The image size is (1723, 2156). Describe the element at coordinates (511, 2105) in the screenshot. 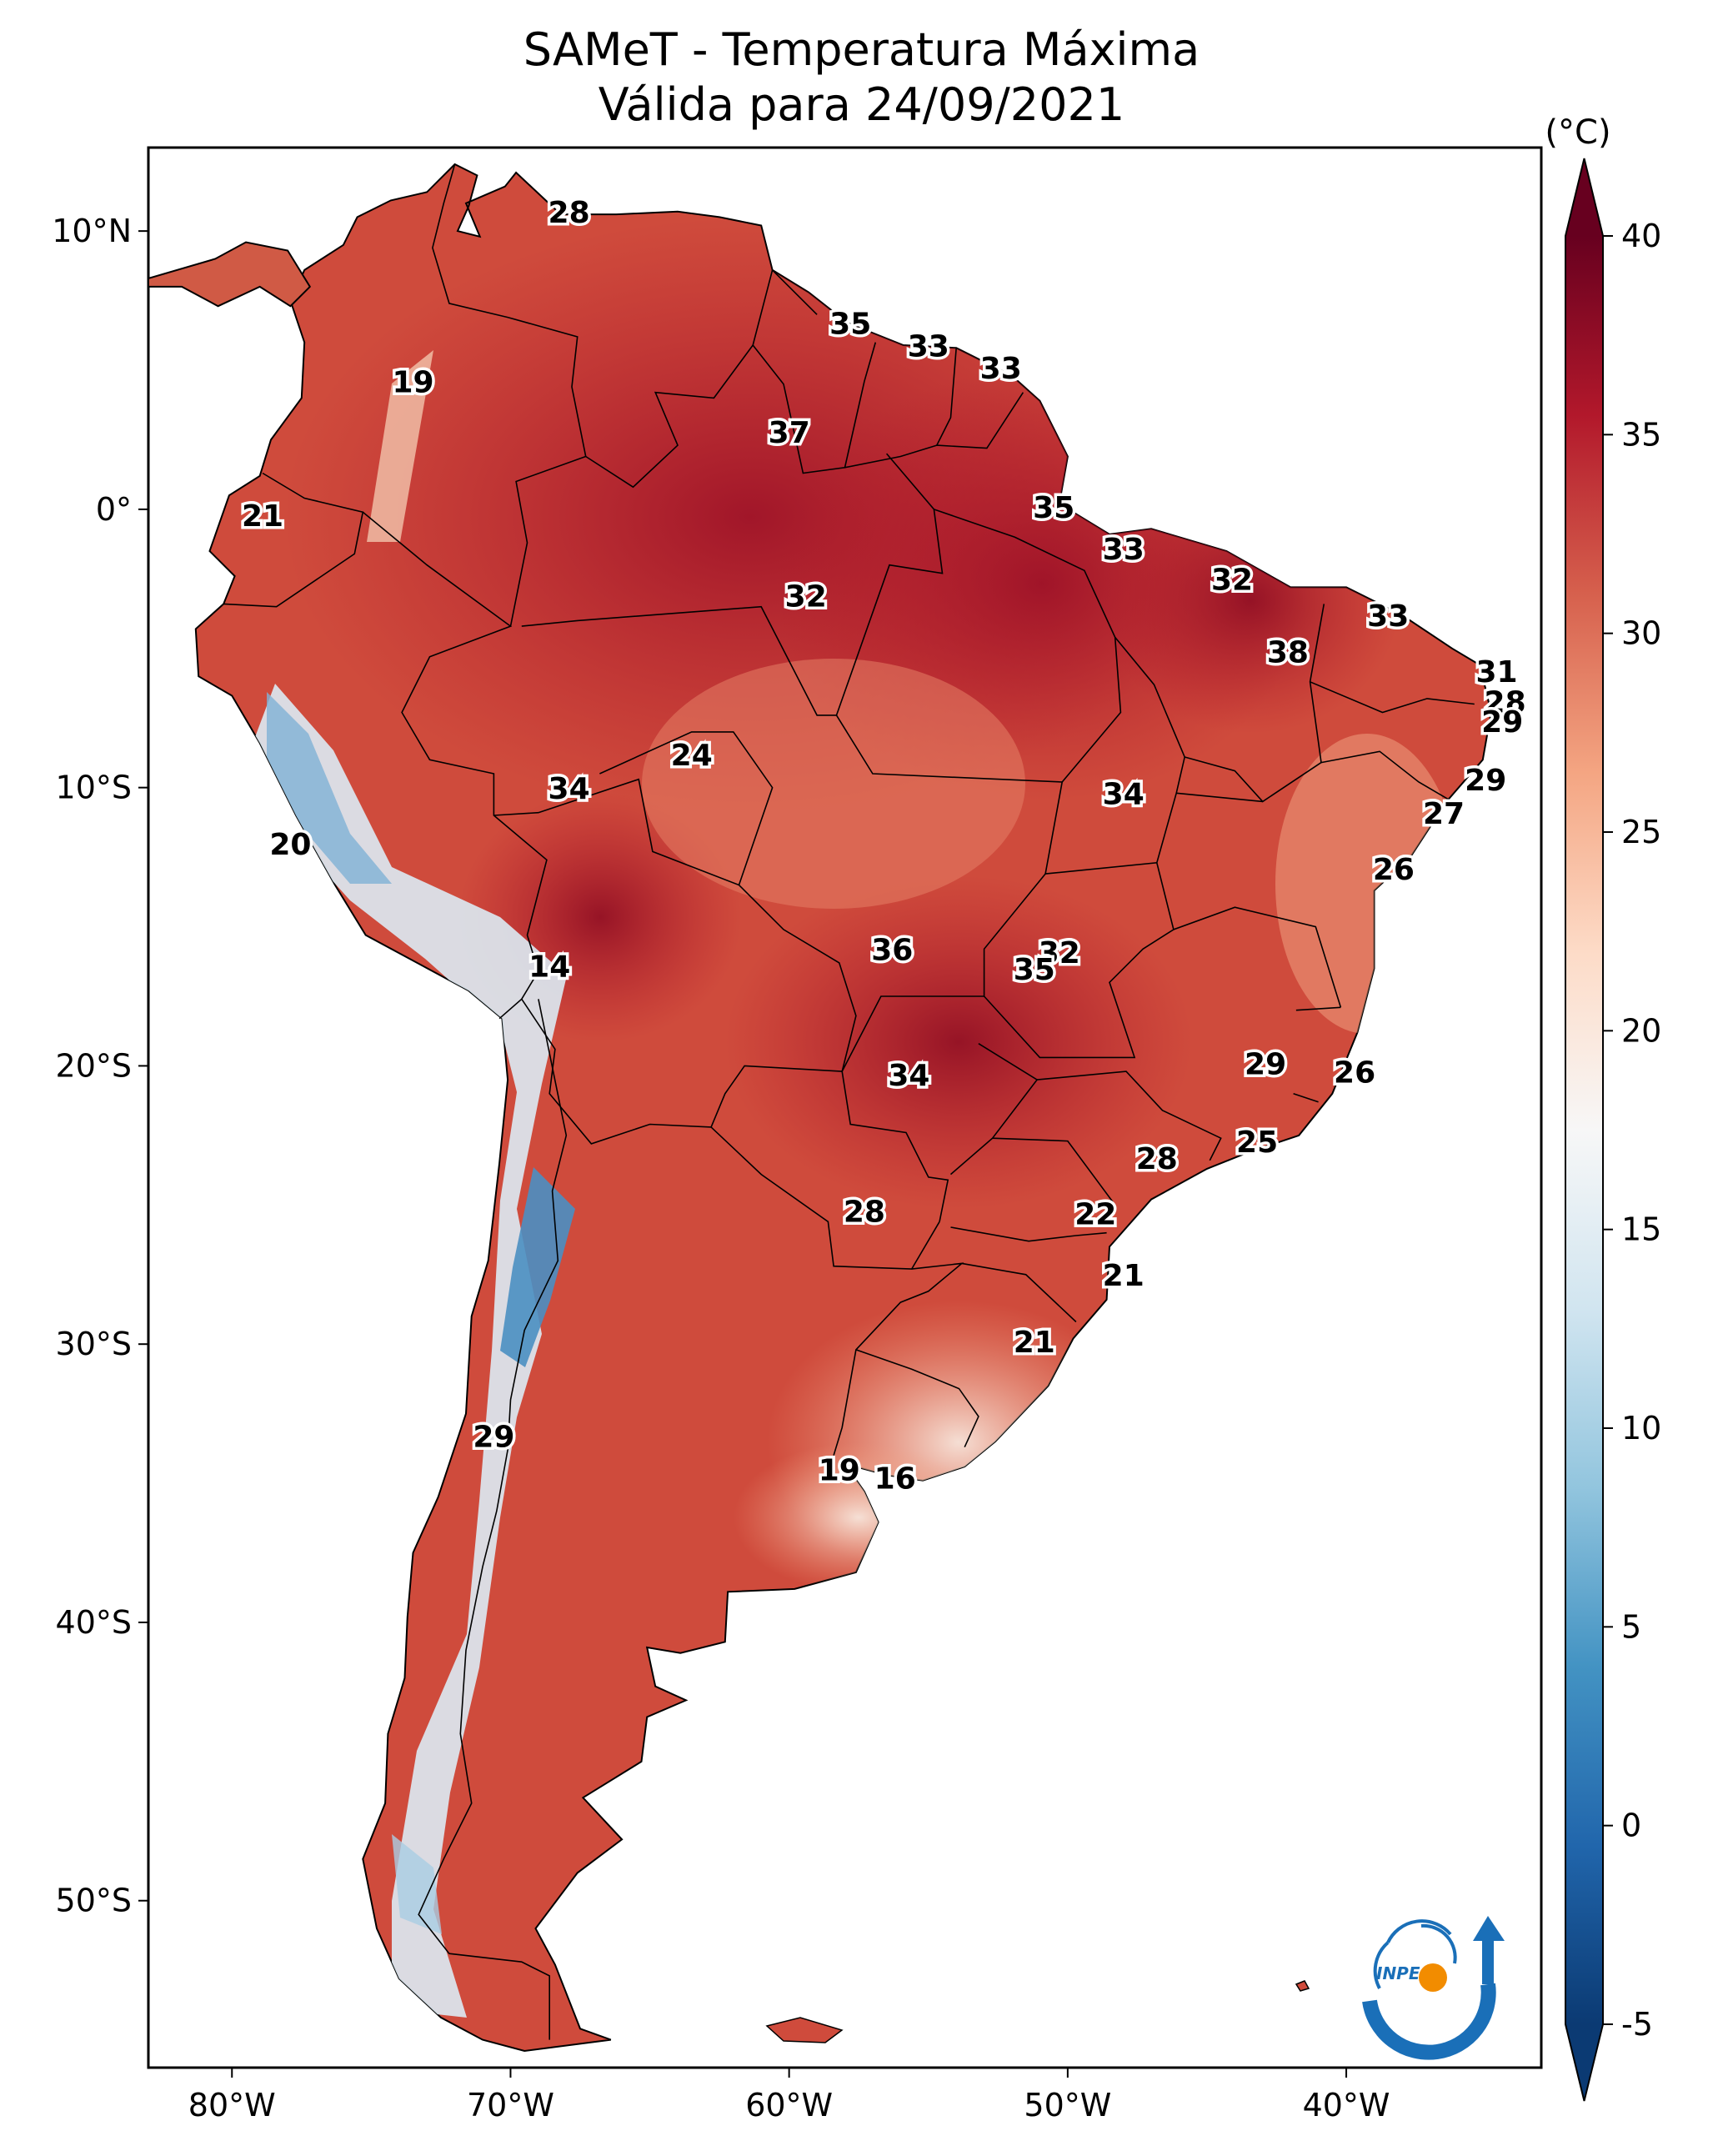

I see `lon-tick-label: 70°W` at that location.